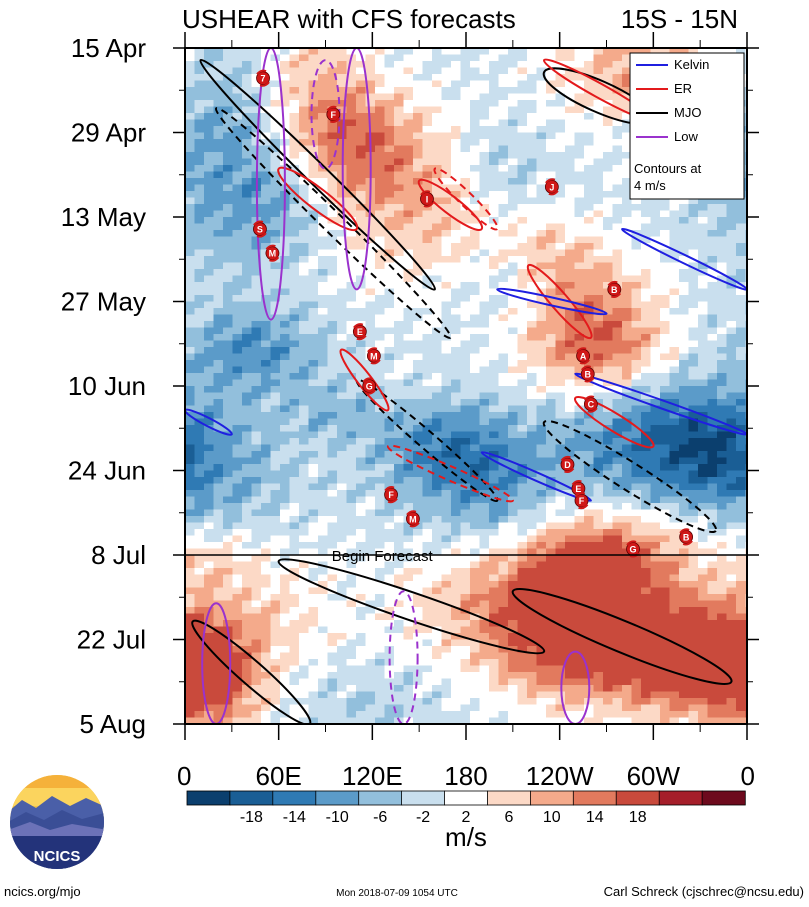  What do you see at coordinates (686, 136) in the screenshot?
I see `legend-label: Low` at bounding box center [686, 136].